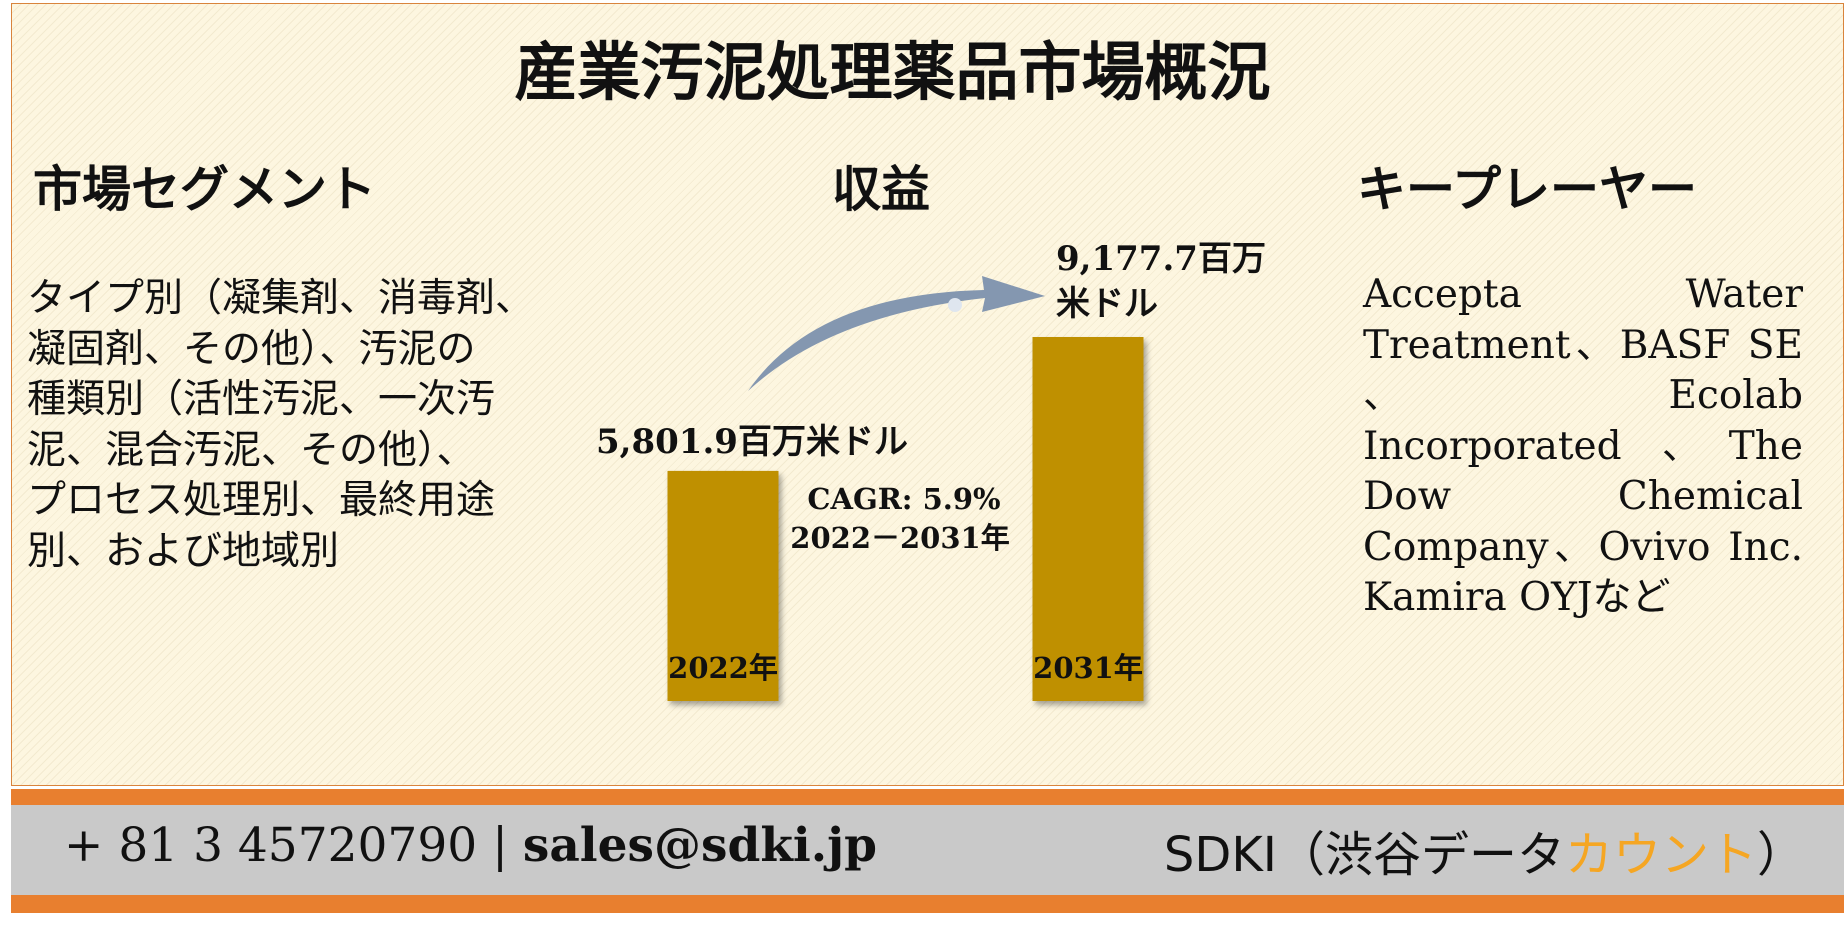 The height and width of the screenshot is (929, 1845). I want to click on page-title: 産業汚泥処理薬品市場概況, so click(892, 72).